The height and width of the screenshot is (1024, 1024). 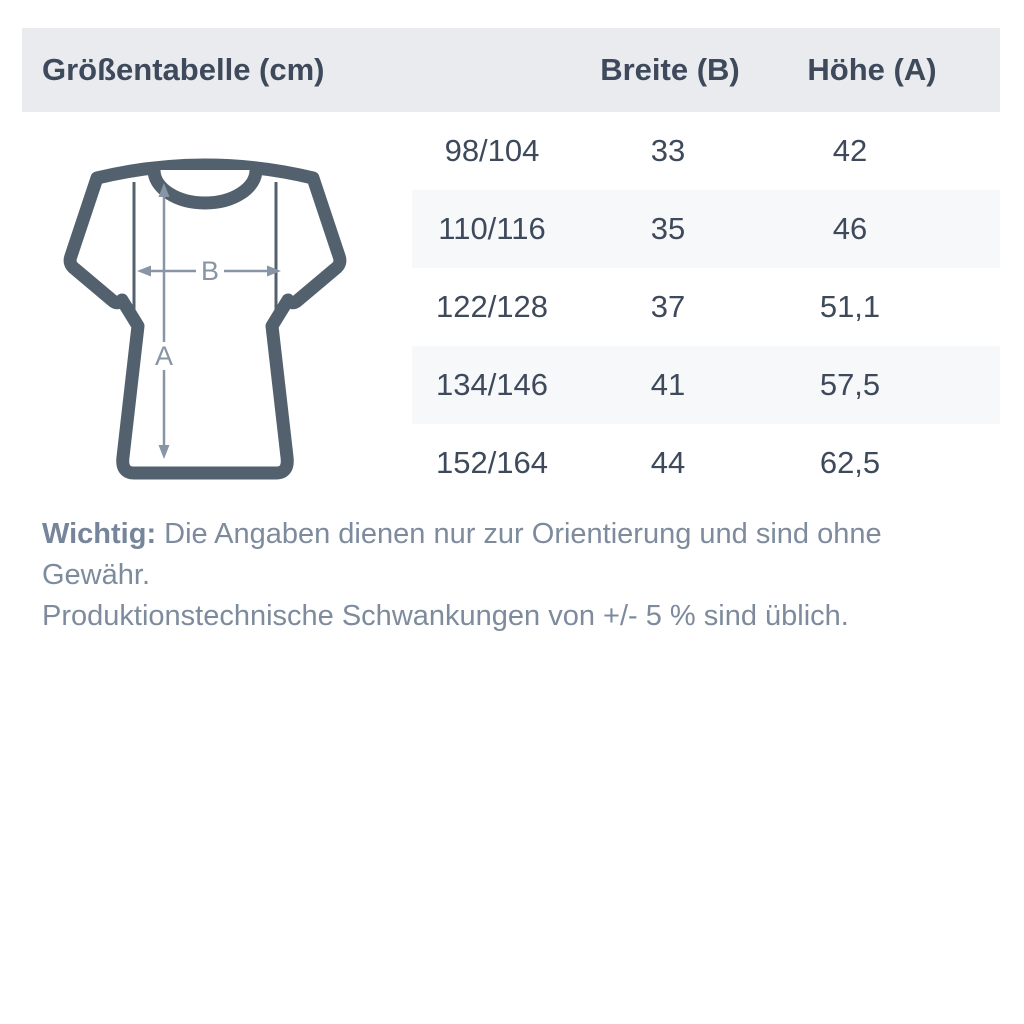 What do you see at coordinates (668, 306) in the screenshot?
I see `width-value: 37` at bounding box center [668, 306].